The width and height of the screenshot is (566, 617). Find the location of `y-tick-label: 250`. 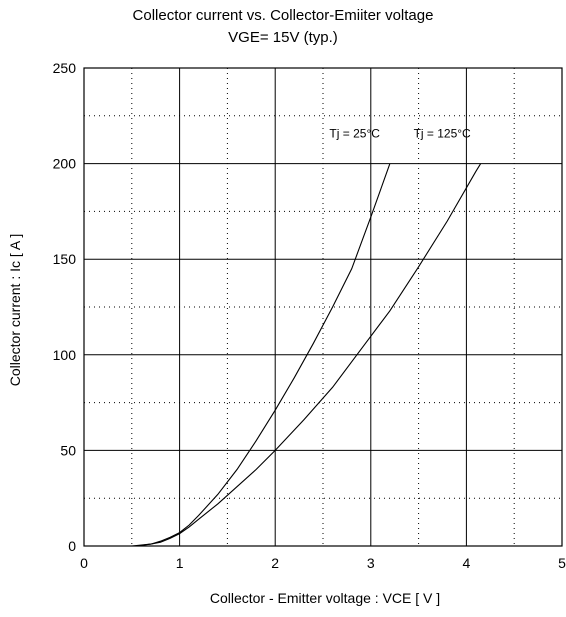

y-tick-label: 250 is located at coordinates (65, 68).